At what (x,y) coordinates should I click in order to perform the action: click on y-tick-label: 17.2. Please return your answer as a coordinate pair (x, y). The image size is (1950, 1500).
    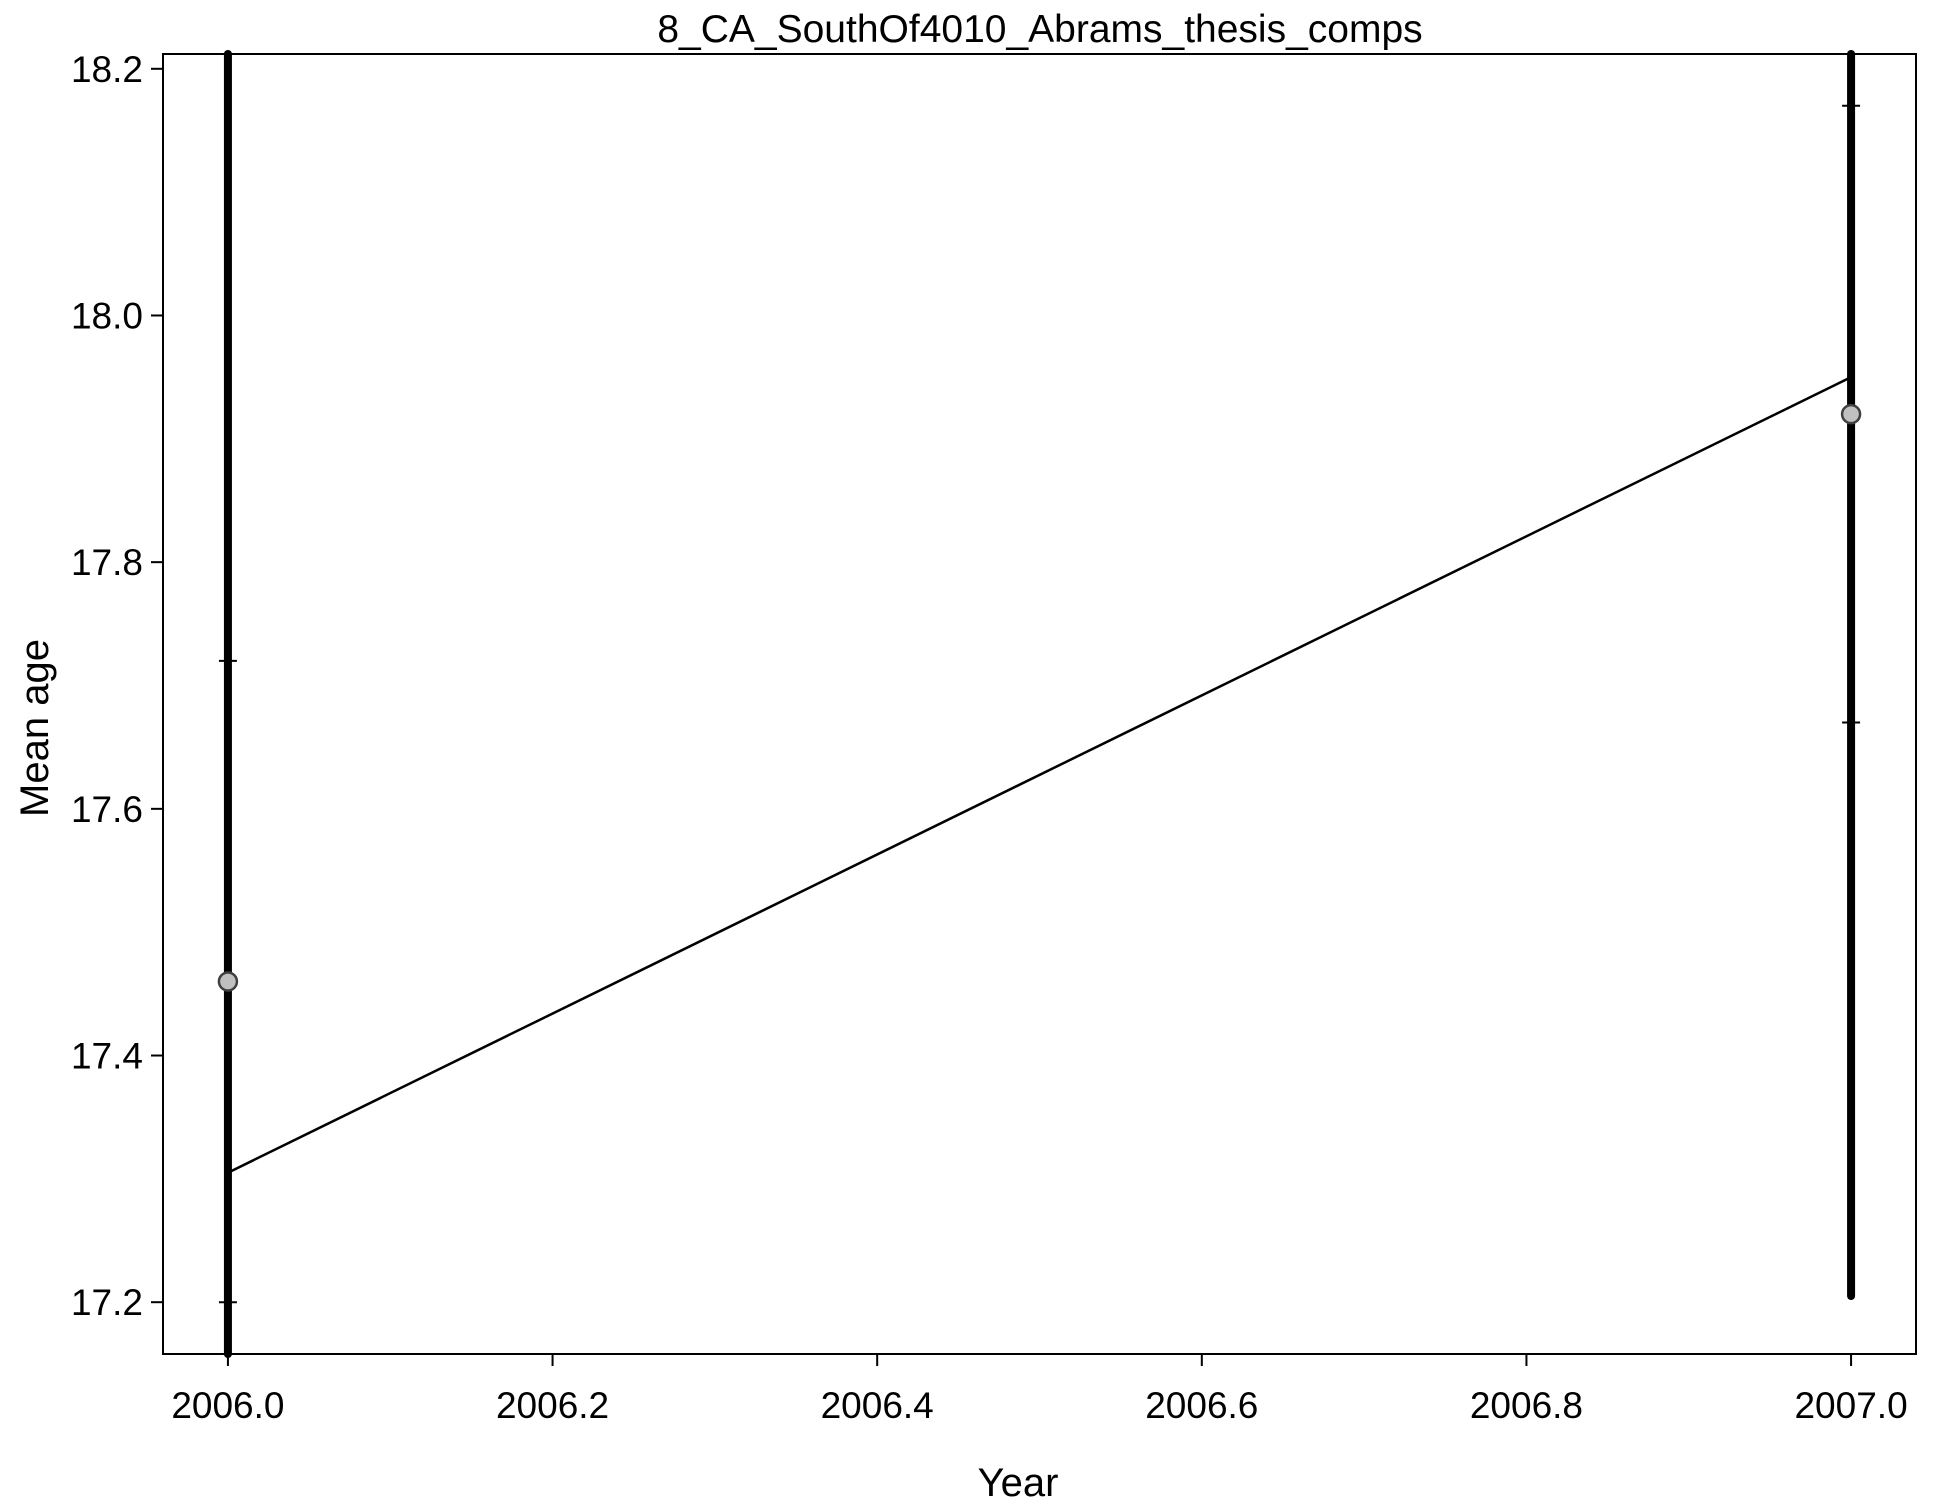
    Looking at the image, I should click on (107, 1302).